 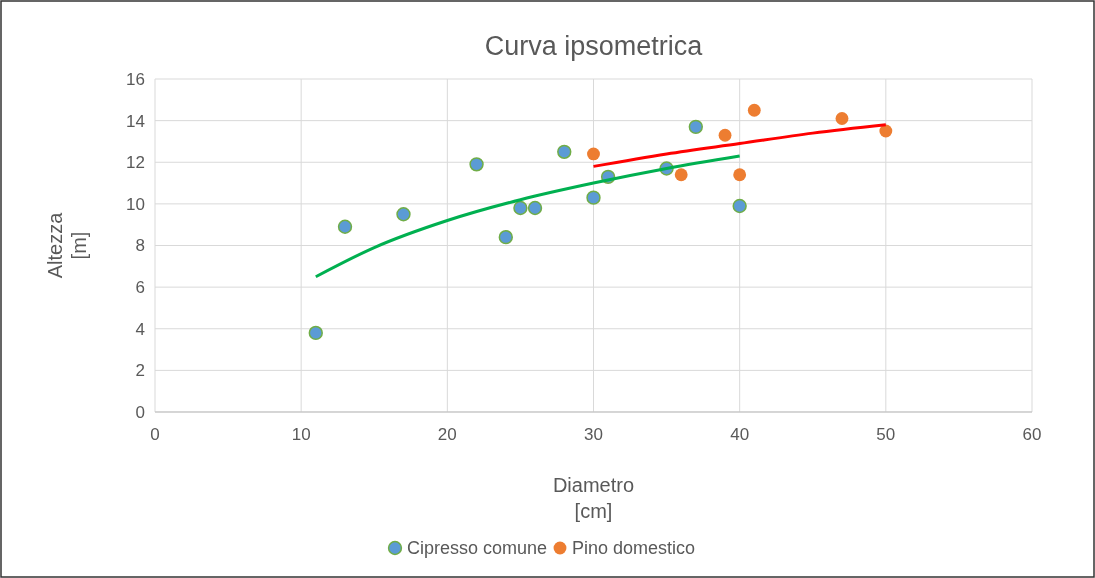 What do you see at coordinates (140, 246) in the screenshot?
I see `y-tick-label: 8` at bounding box center [140, 246].